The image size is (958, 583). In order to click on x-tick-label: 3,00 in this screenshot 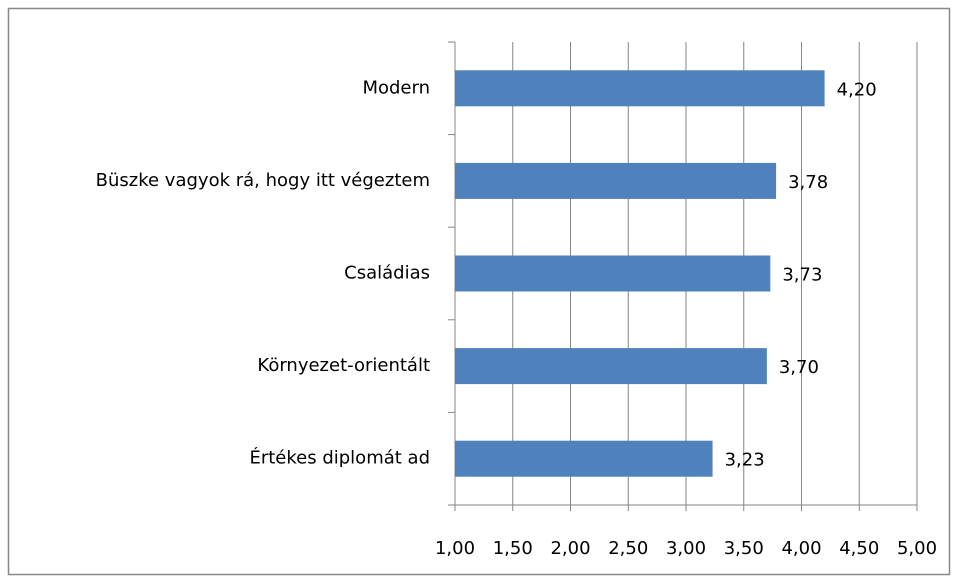, I will do `click(686, 548)`.